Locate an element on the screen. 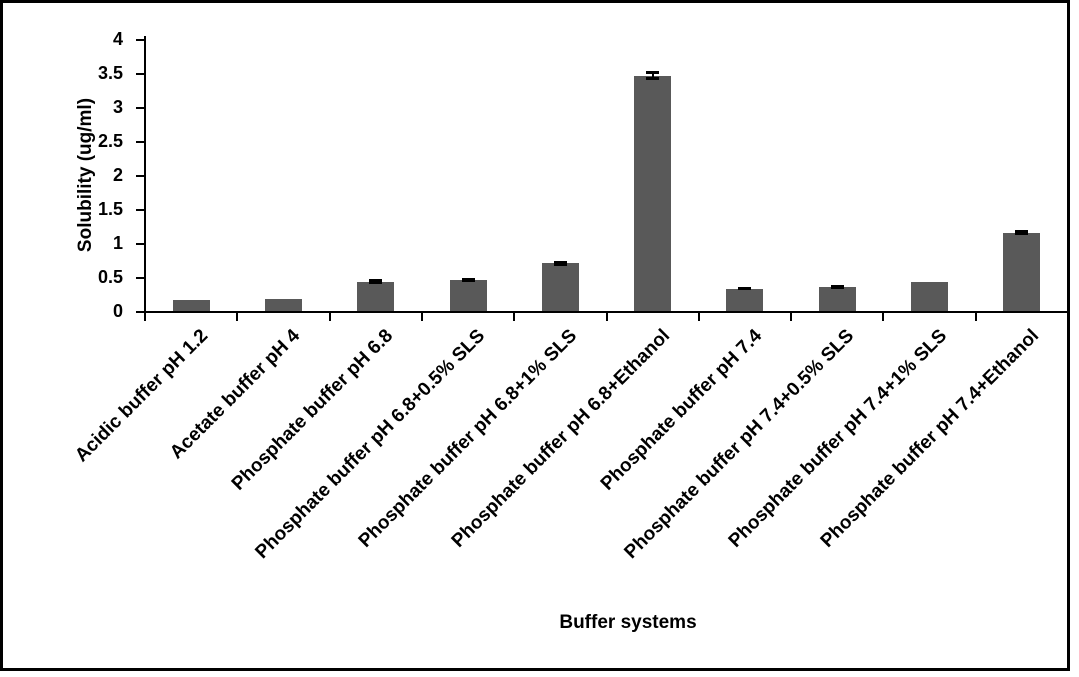 The width and height of the screenshot is (1079, 677). x-axis-line is located at coordinates (606, 312).